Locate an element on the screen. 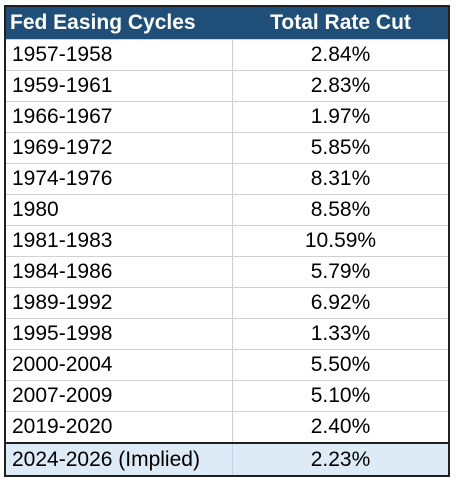  table-row: 1969-1972 5.85% is located at coordinates (227, 147).